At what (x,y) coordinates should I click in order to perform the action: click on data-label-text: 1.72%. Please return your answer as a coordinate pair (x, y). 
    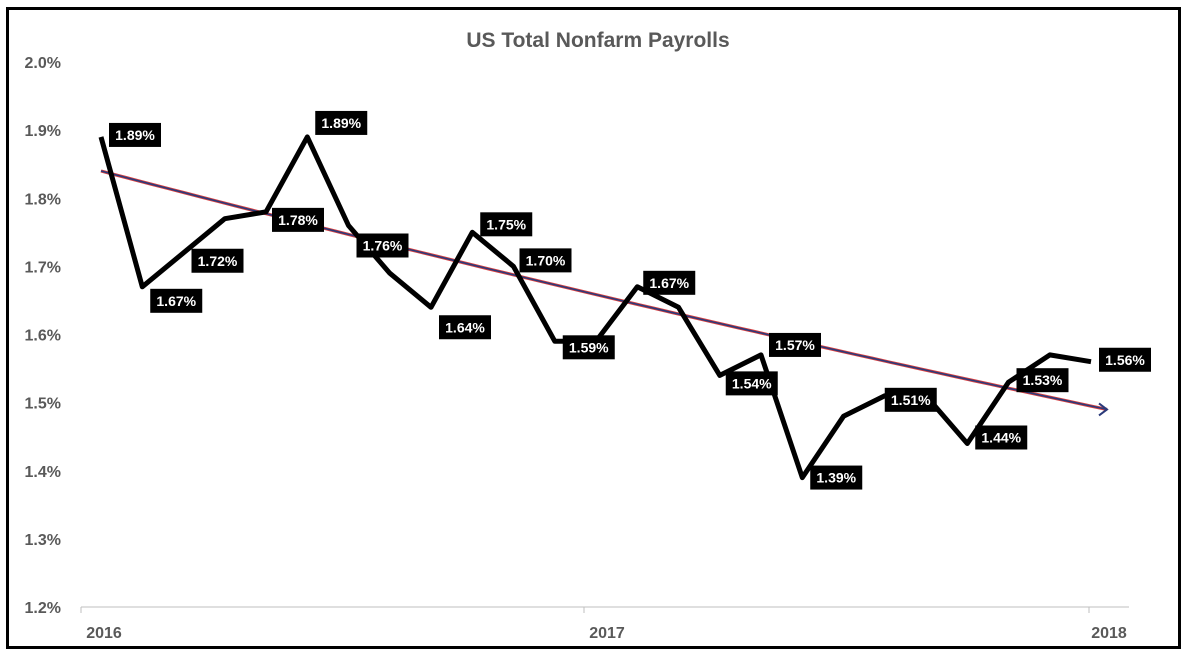
    Looking at the image, I should click on (218, 261).